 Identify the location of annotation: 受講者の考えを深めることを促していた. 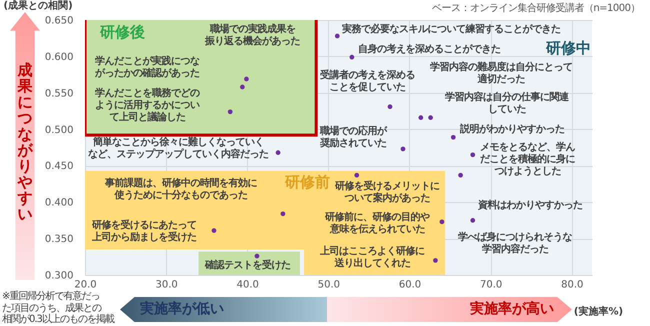
(367, 82).